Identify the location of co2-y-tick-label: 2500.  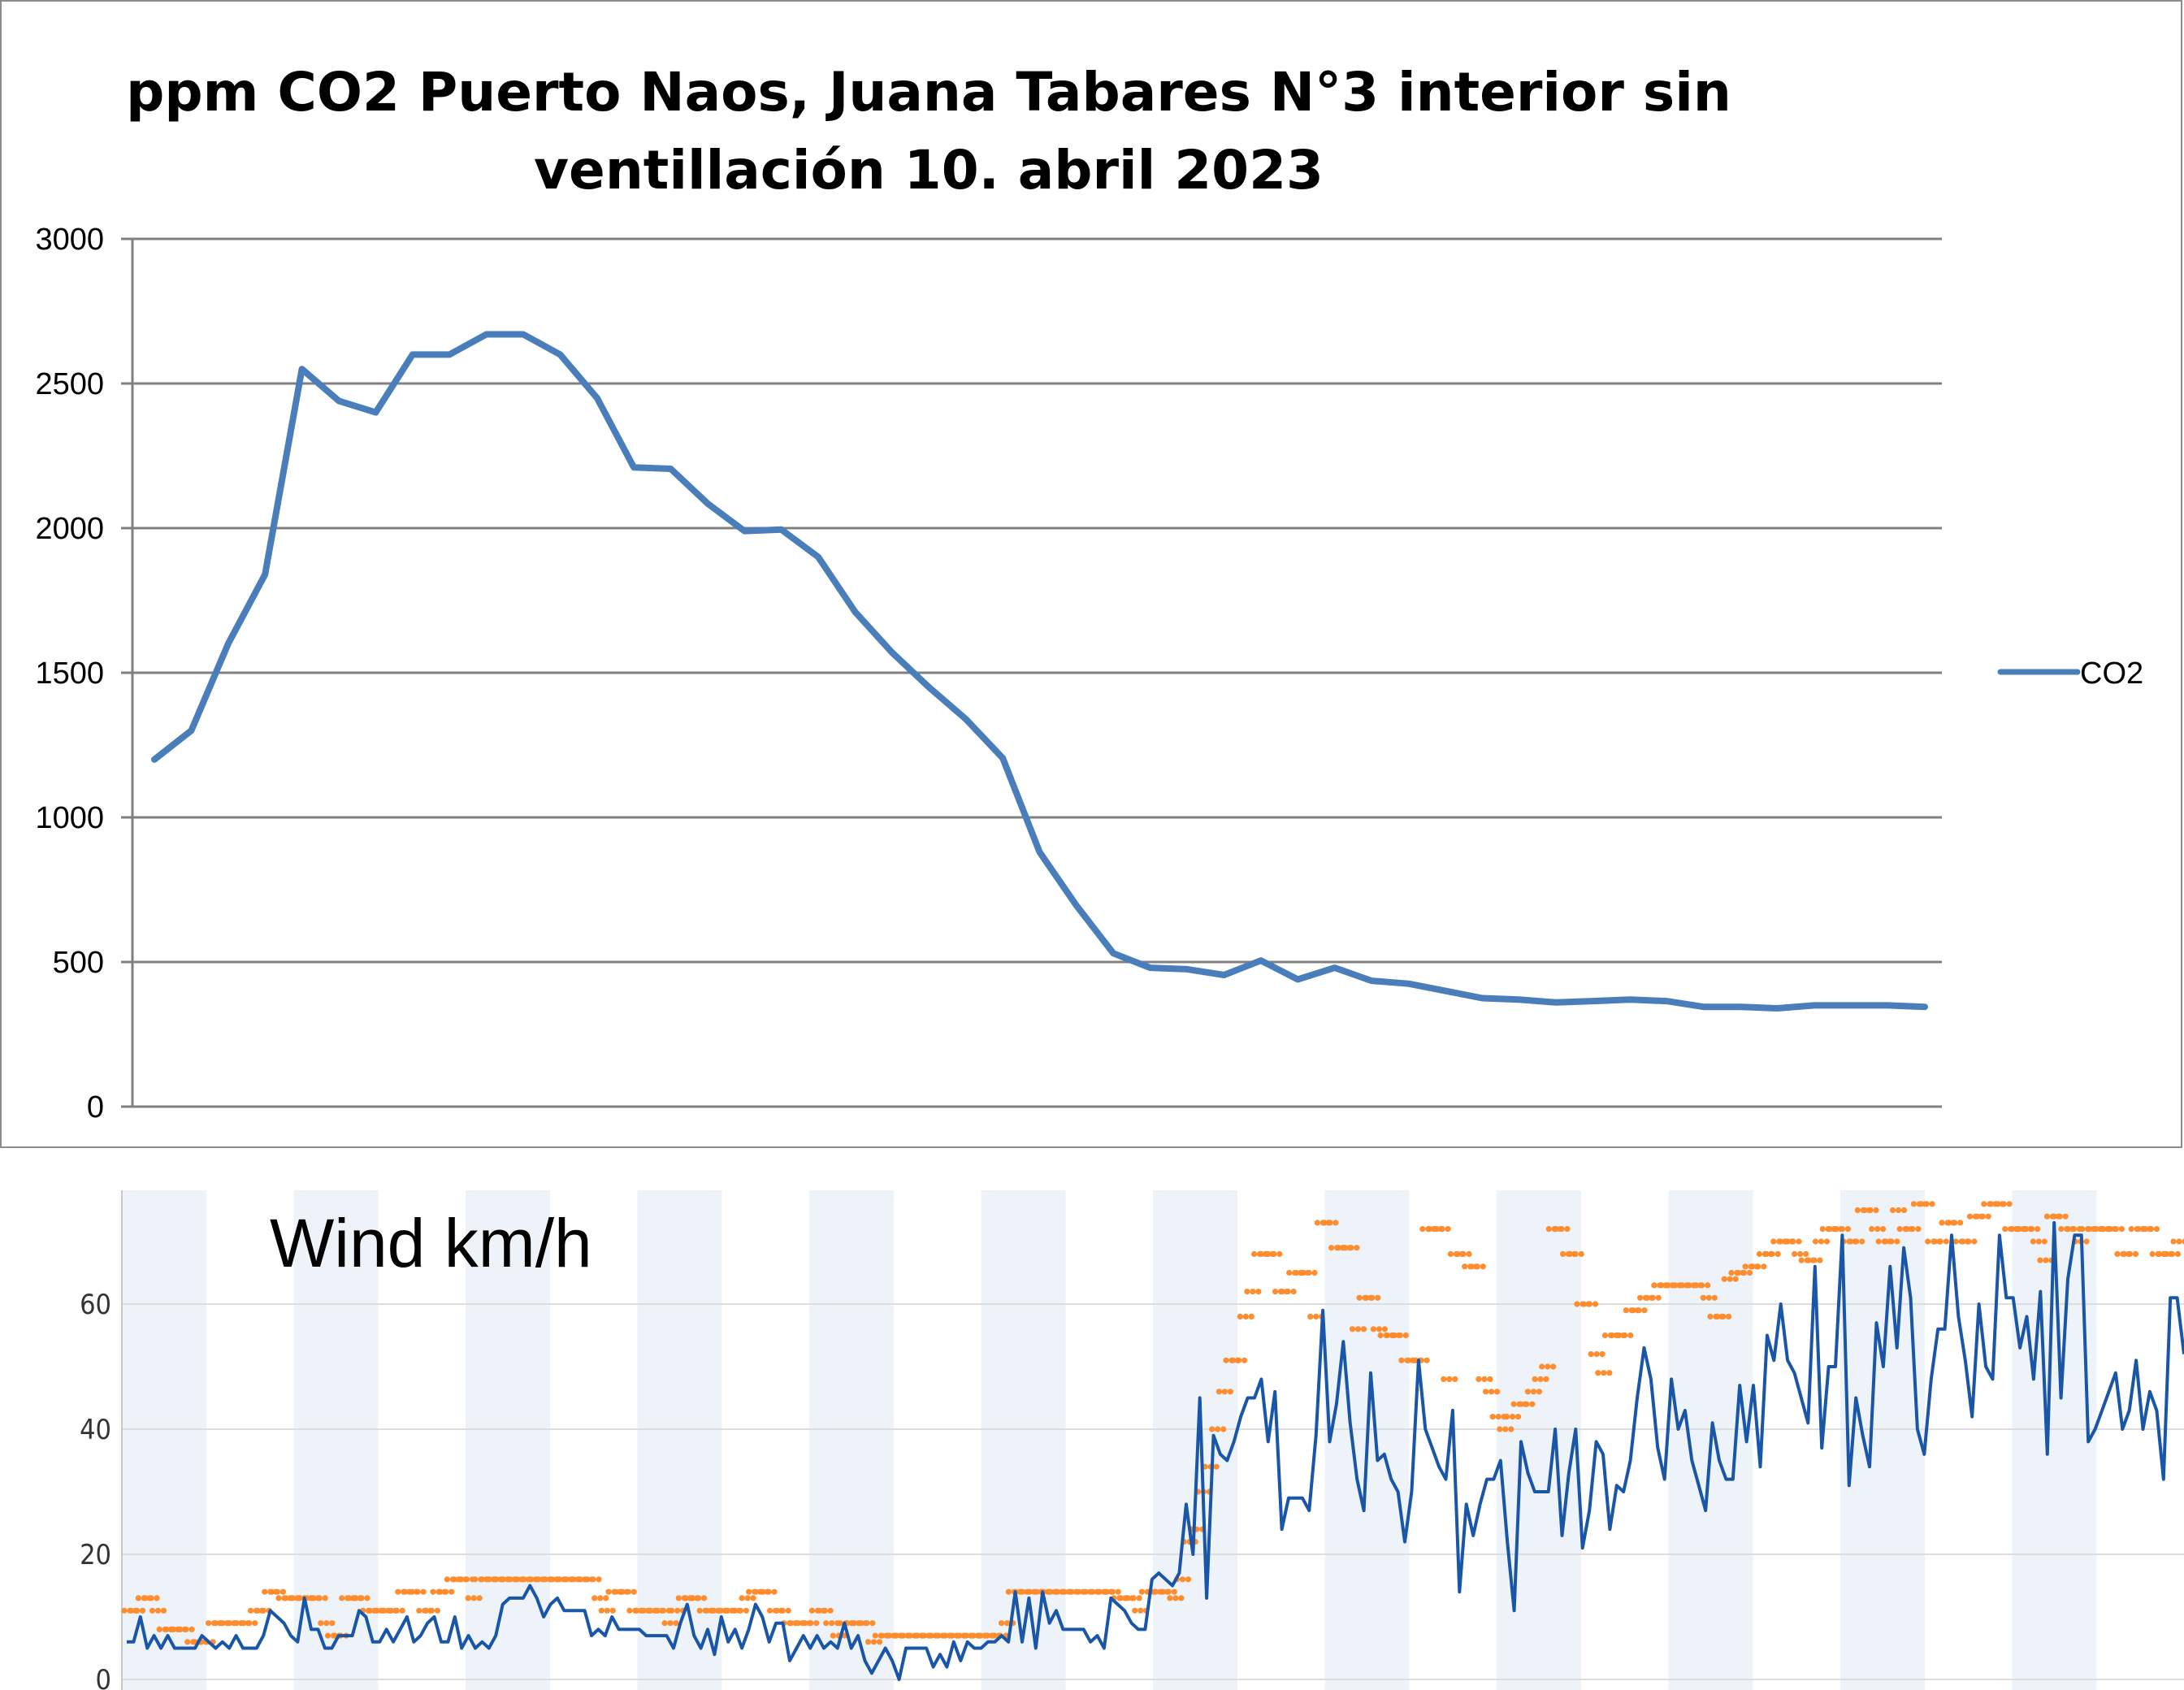
(69, 384).